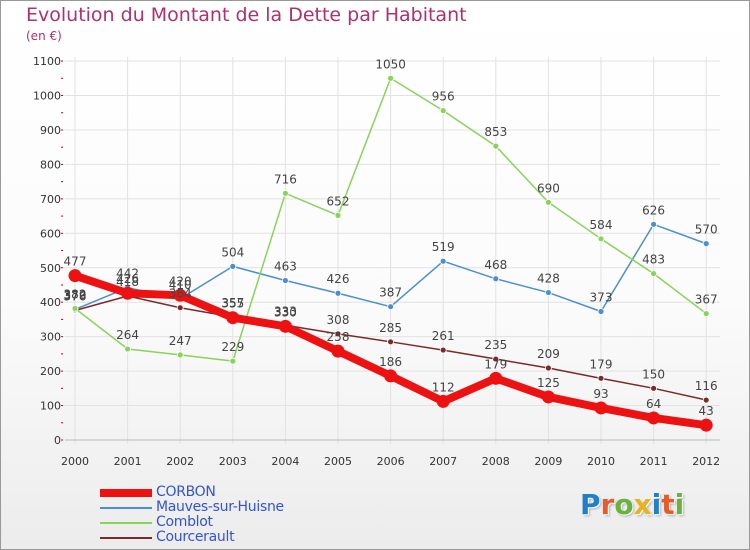  I want to click on y-tick-label: 600, so click(50, 233).